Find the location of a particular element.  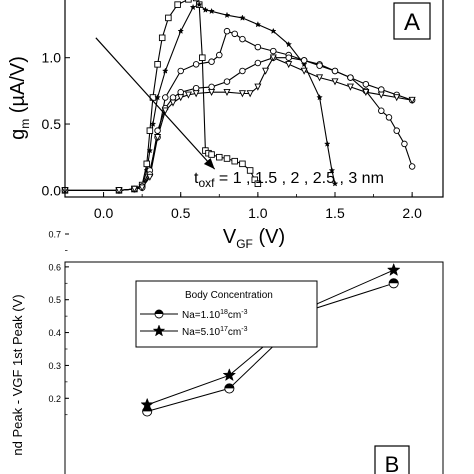

panel-b-point-s1 is located at coordinates (393, 283).